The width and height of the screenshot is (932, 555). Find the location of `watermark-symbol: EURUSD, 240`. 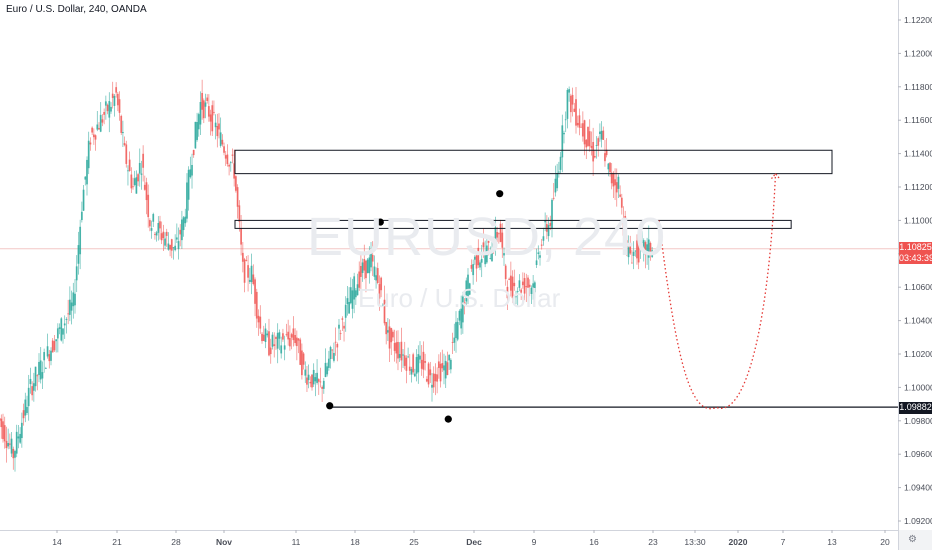

watermark-symbol: EURUSD, 240 is located at coordinates (486, 237).